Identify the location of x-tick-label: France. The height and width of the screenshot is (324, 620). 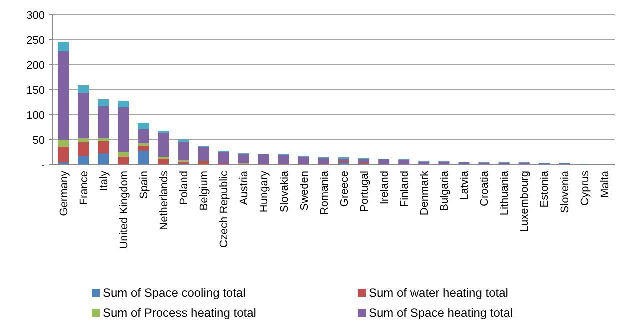
(84, 188).